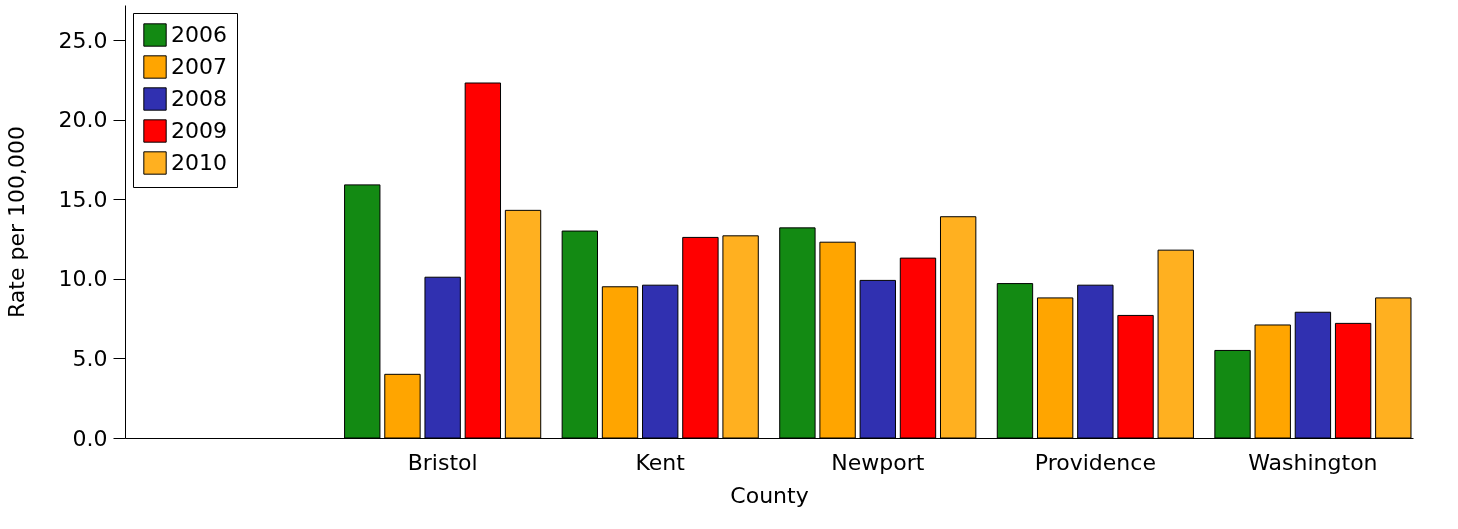  I want to click on x-tick-label: Washington, so click(1313, 462).